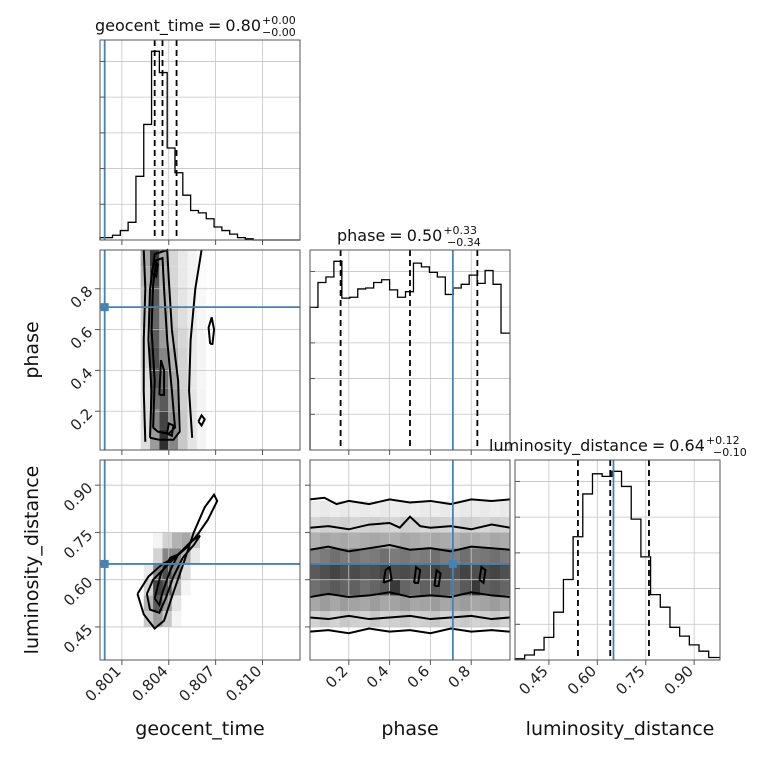 The image size is (760, 760). What do you see at coordinates (104, 563) in the screenshot?
I see `truth-marker-luminosity-distance-vs-geocent-time` at bounding box center [104, 563].